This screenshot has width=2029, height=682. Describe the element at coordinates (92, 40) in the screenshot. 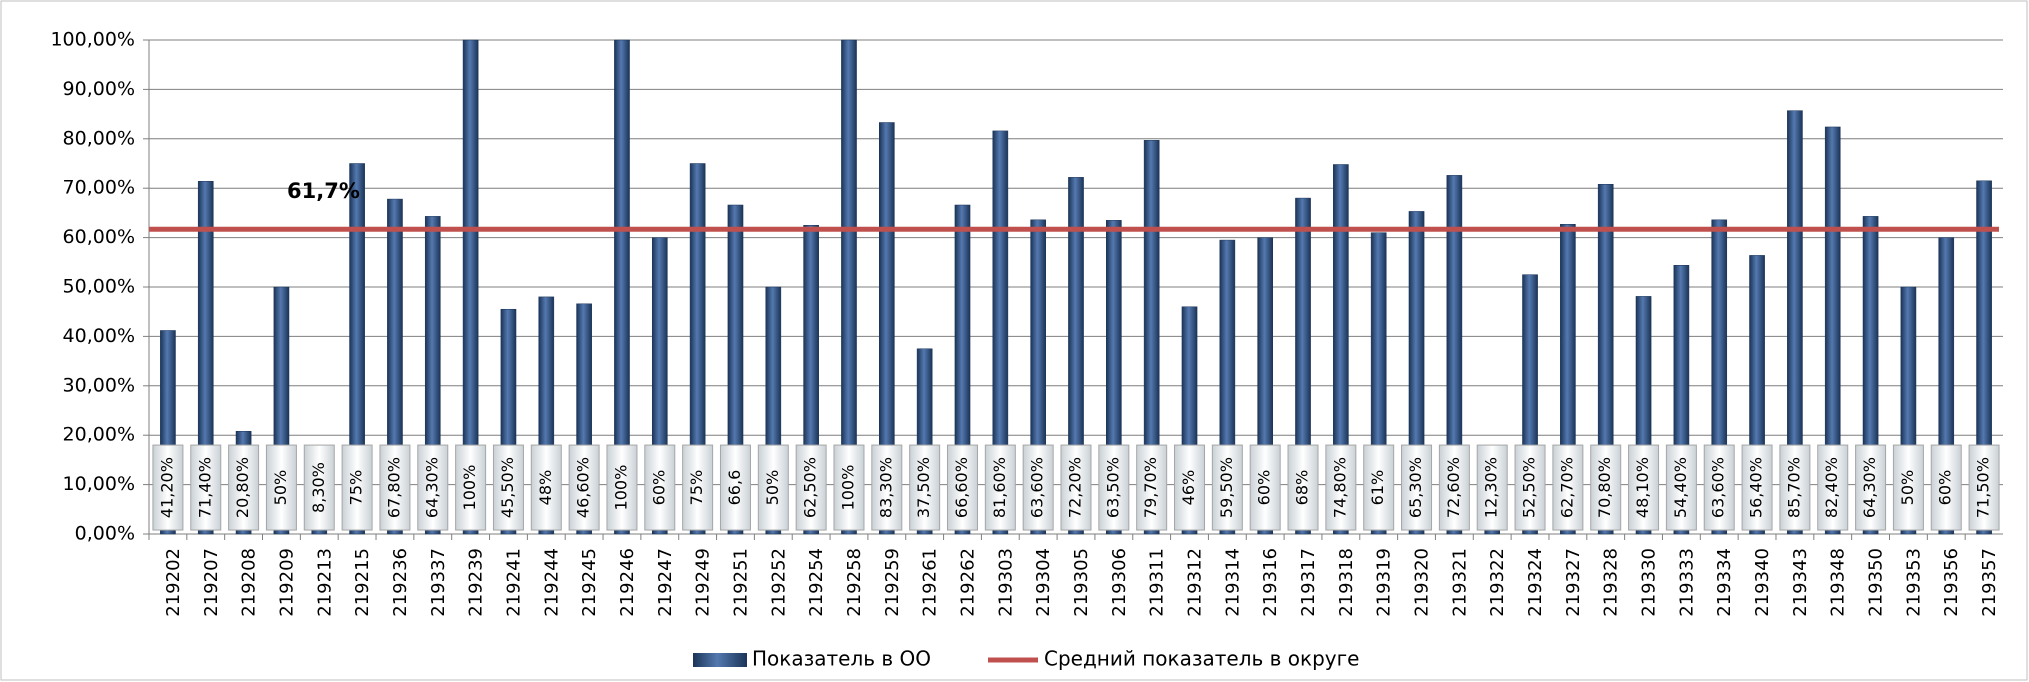

I see `y-tick-label: 100,00%` at that location.